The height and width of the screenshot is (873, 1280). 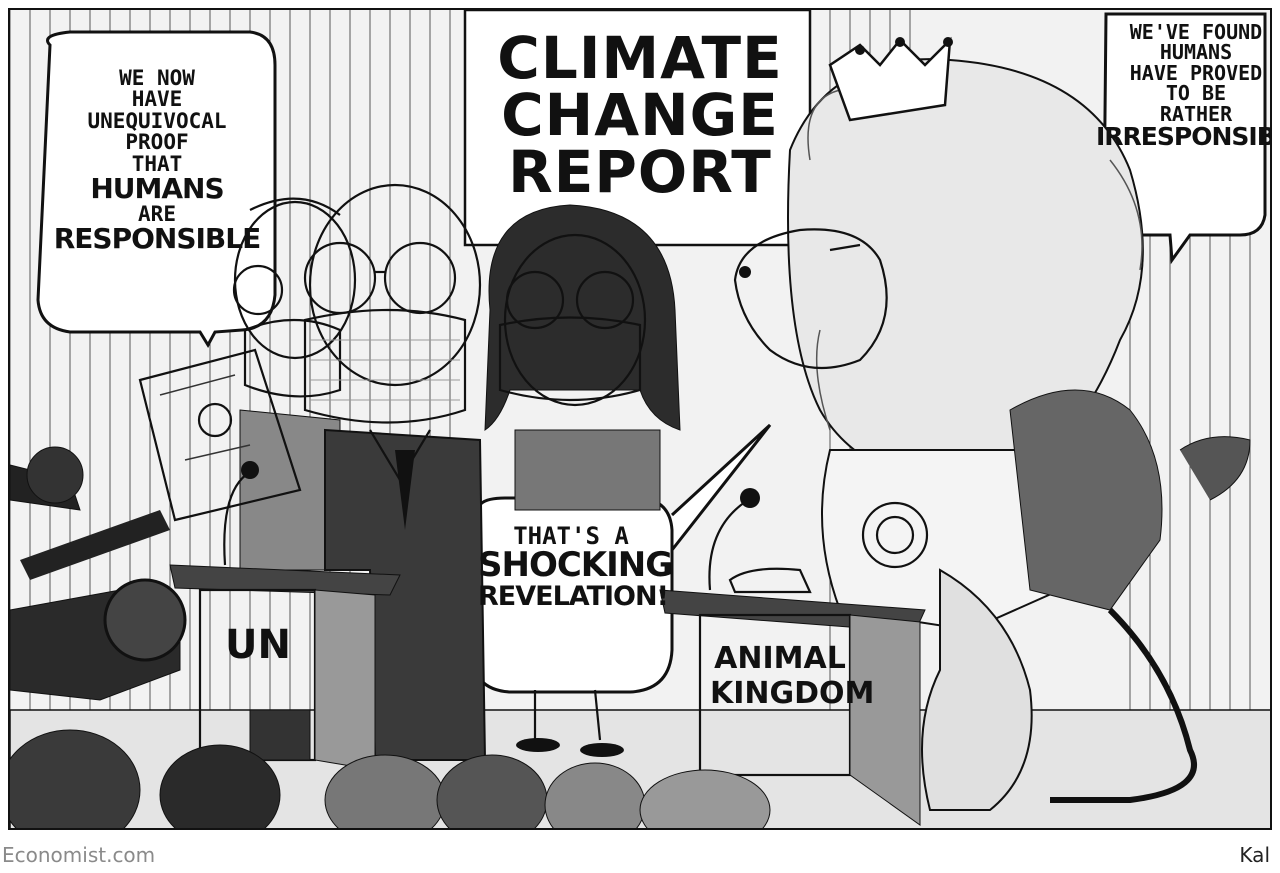 What do you see at coordinates (890, 79) in the screenshot?
I see `crown-icon` at bounding box center [890, 79].